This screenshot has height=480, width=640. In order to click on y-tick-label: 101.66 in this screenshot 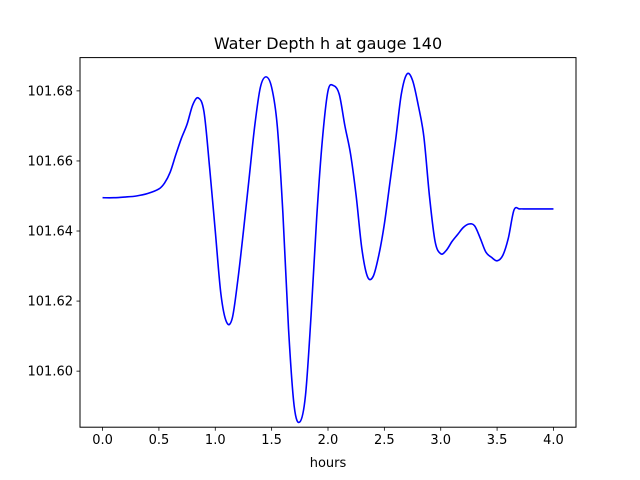, I will do `click(51, 161)`.